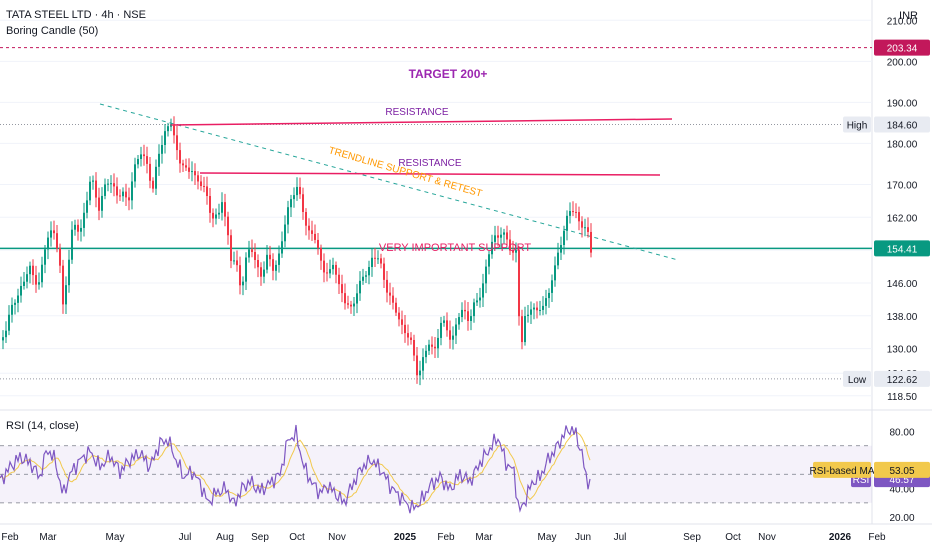 The width and height of the screenshot is (932, 550). What do you see at coordinates (902, 317) in the screenshot?
I see `price-tick-label: 138.00` at bounding box center [902, 317].